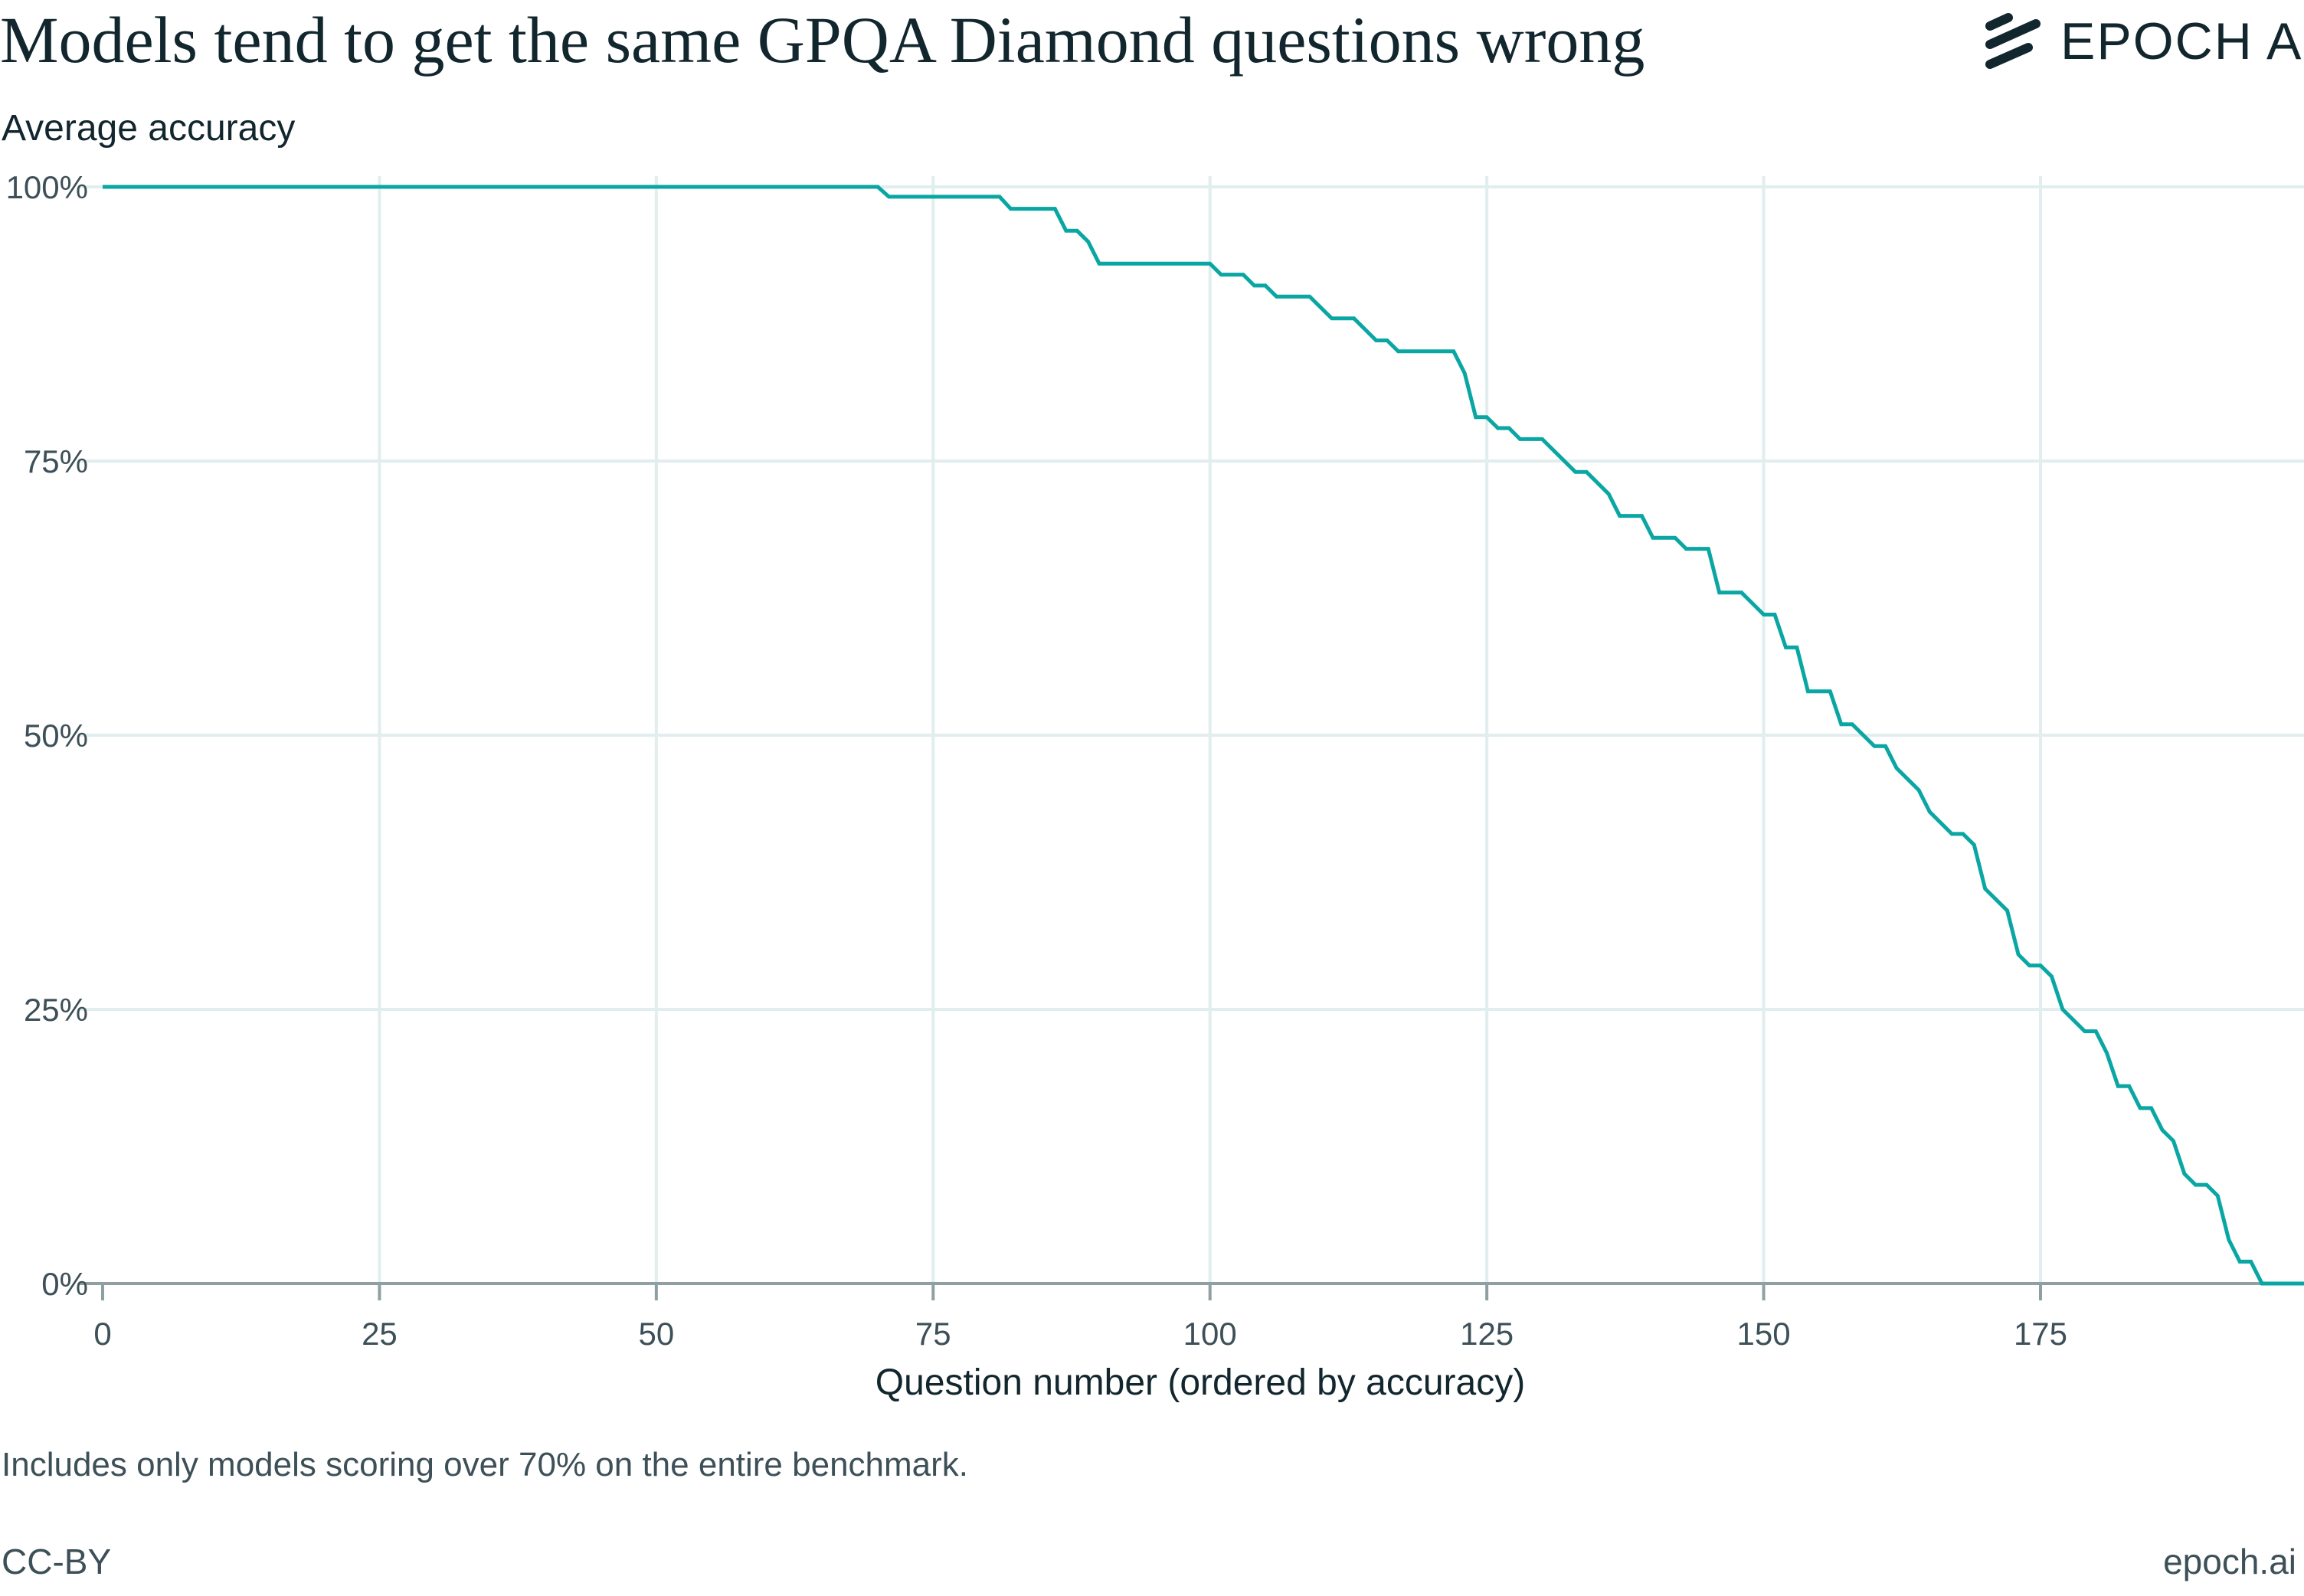 This screenshot has height=1596, width=2304. Describe the element at coordinates (47, 187) in the screenshot. I see `y-tick-label: 100%` at that location.